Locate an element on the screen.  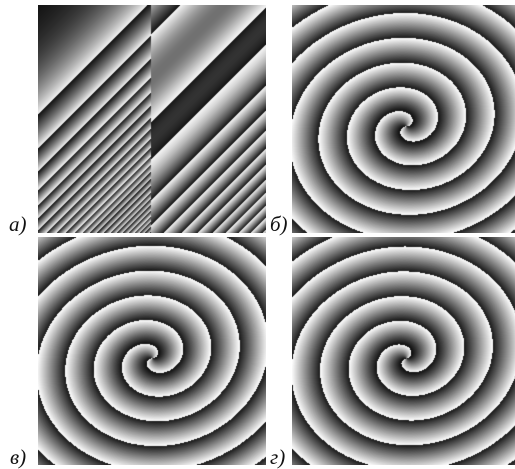
panel-a-label: а) is located at coordinates (18, 224).